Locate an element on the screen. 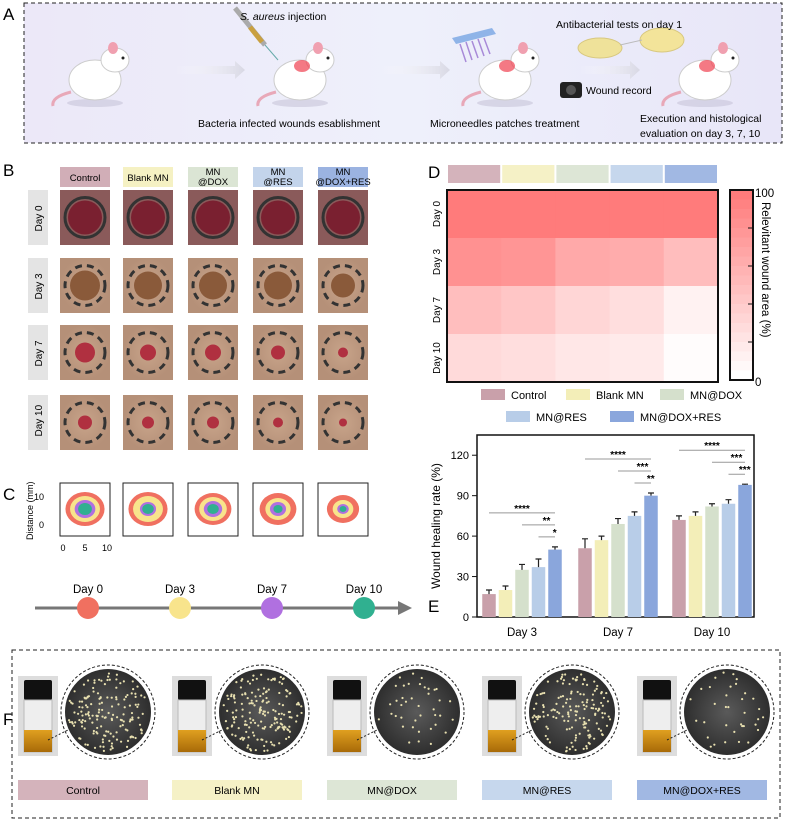 This screenshot has width=785, height=825. day-label: Day 0 is located at coordinates (39, 218).